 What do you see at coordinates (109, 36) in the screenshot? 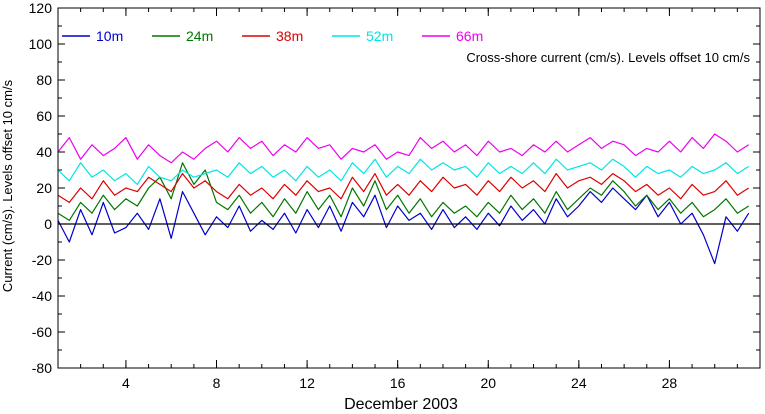
I see `legend-label-10m: 10m` at bounding box center [109, 36].